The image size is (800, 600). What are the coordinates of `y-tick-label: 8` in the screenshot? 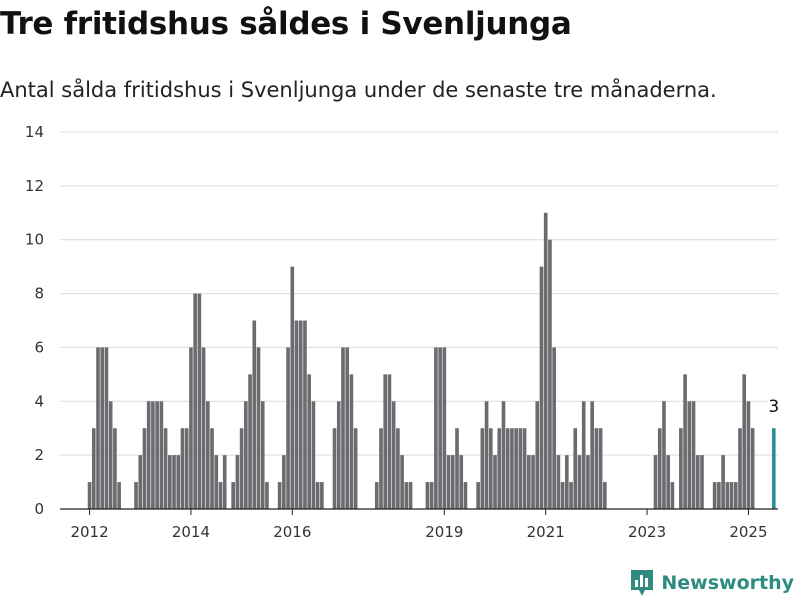 It's located at (39, 294).